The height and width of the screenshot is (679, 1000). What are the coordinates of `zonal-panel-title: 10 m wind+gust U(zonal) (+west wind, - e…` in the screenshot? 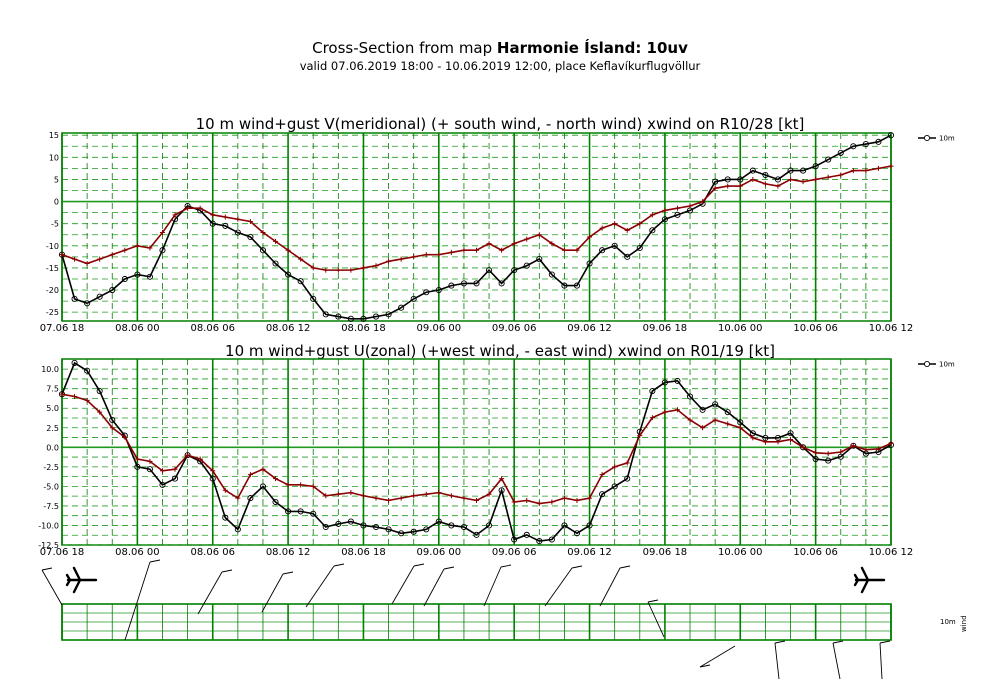 It's located at (500, 351).